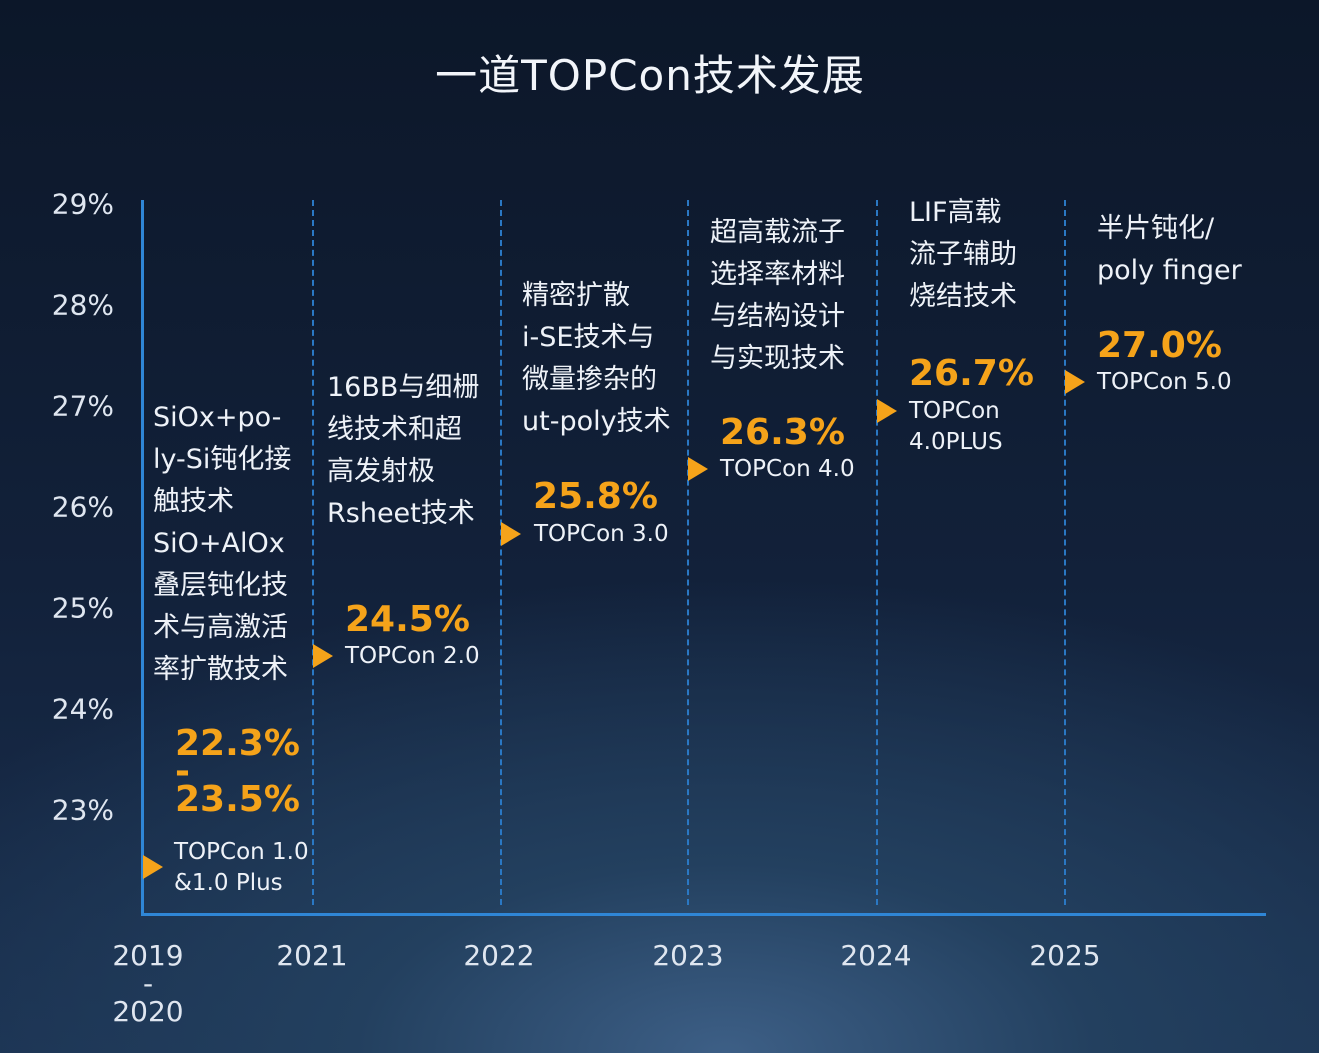  I want to click on x-tick-label: 2021, so click(312, 955).